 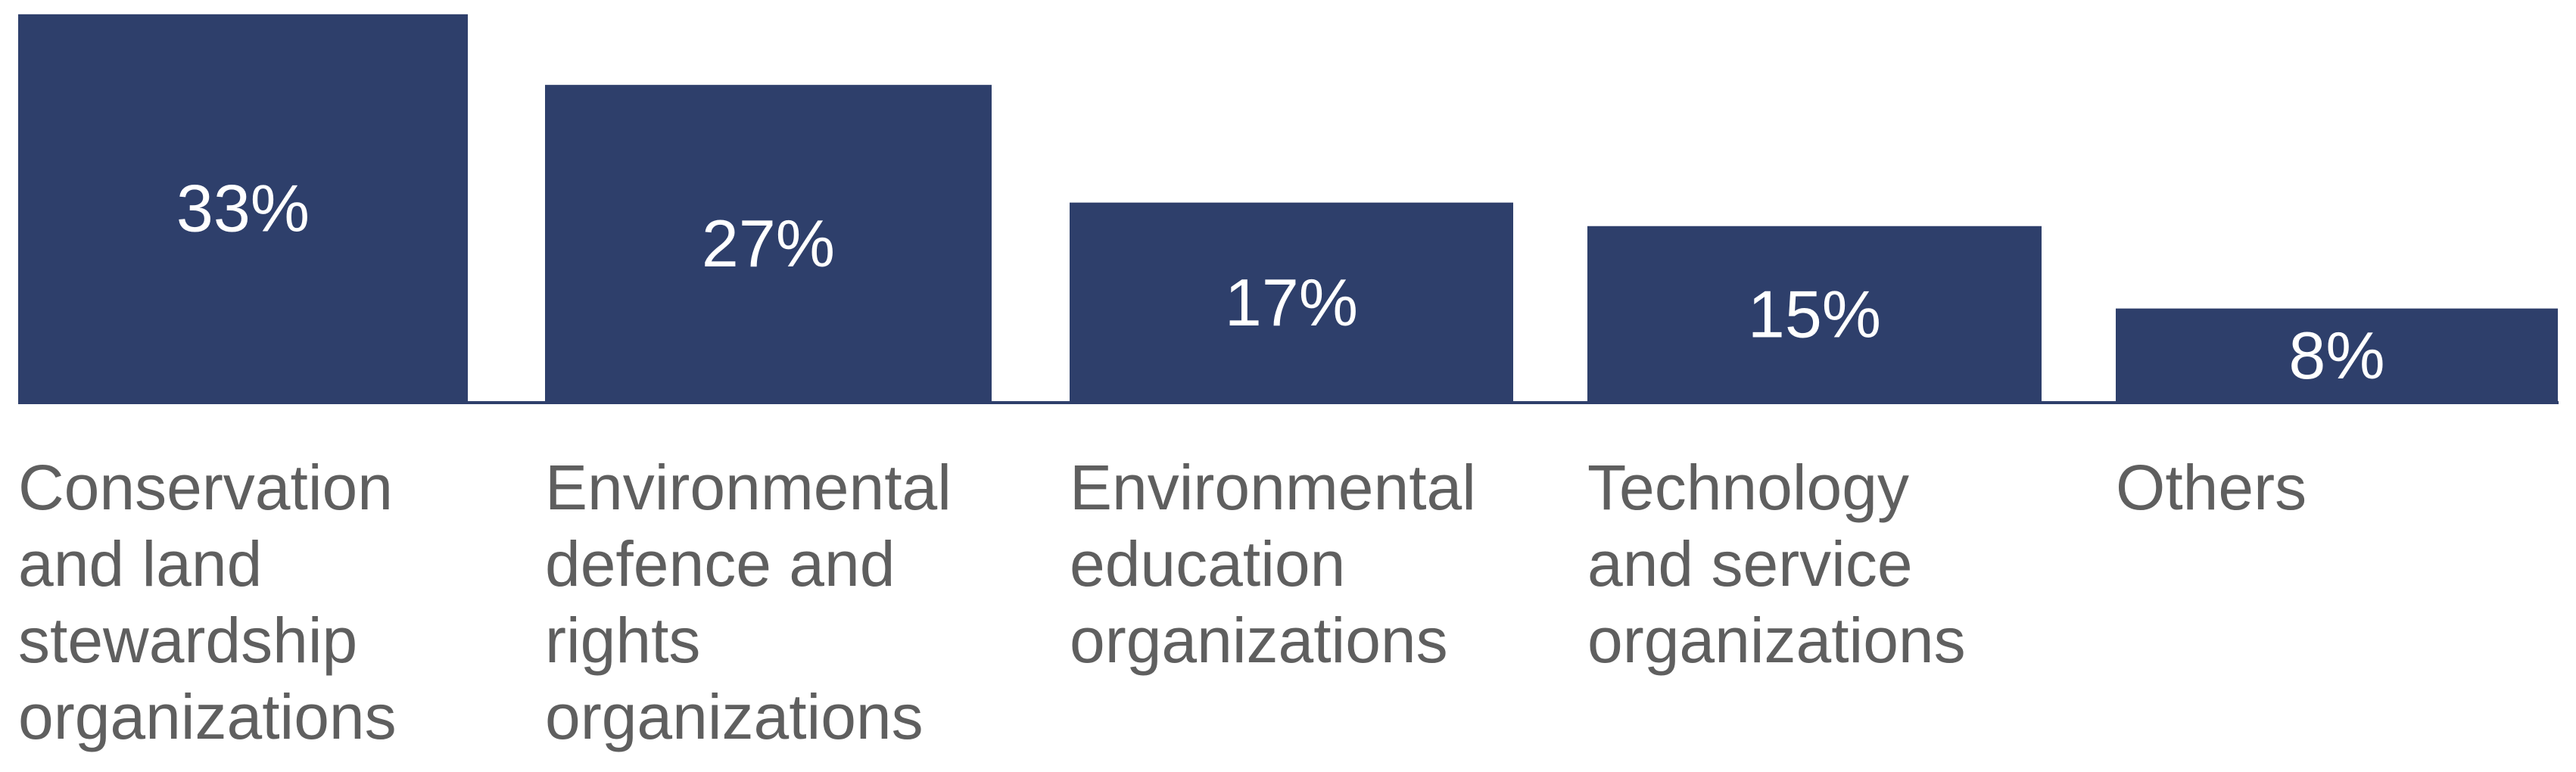 I want to click on bar-conservation, so click(x=243, y=208).